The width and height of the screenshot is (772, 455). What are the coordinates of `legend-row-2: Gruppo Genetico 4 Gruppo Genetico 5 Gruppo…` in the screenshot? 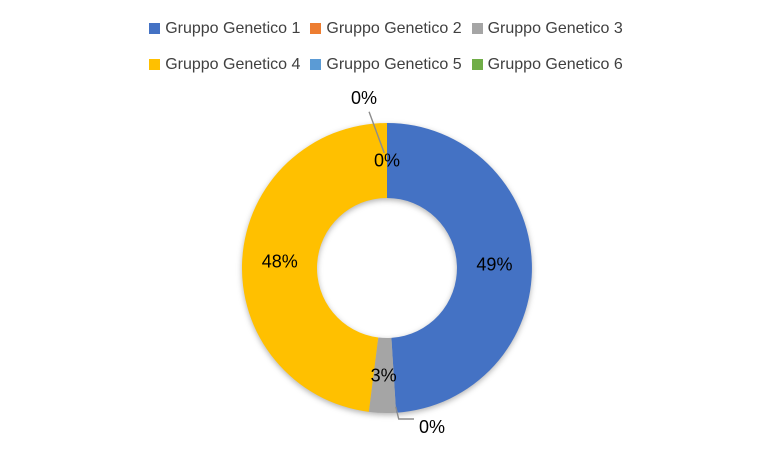 It's located at (386, 64).